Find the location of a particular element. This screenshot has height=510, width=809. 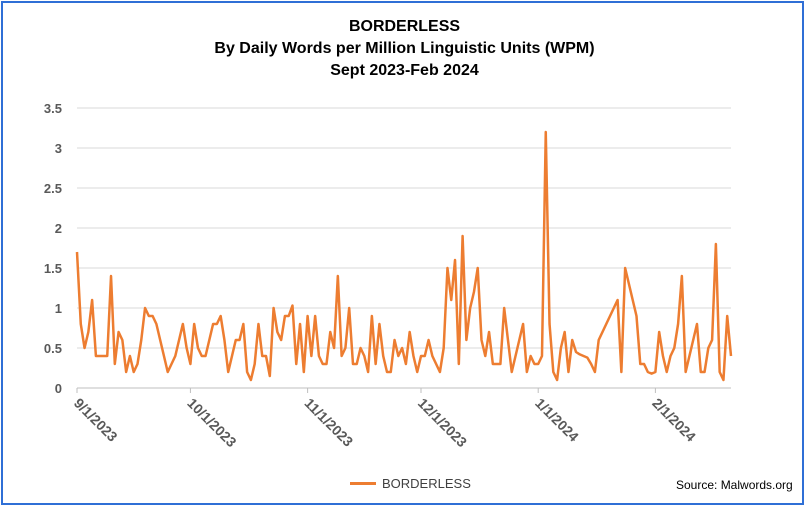

y-tick-label: 0 is located at coordinates (58, 388).